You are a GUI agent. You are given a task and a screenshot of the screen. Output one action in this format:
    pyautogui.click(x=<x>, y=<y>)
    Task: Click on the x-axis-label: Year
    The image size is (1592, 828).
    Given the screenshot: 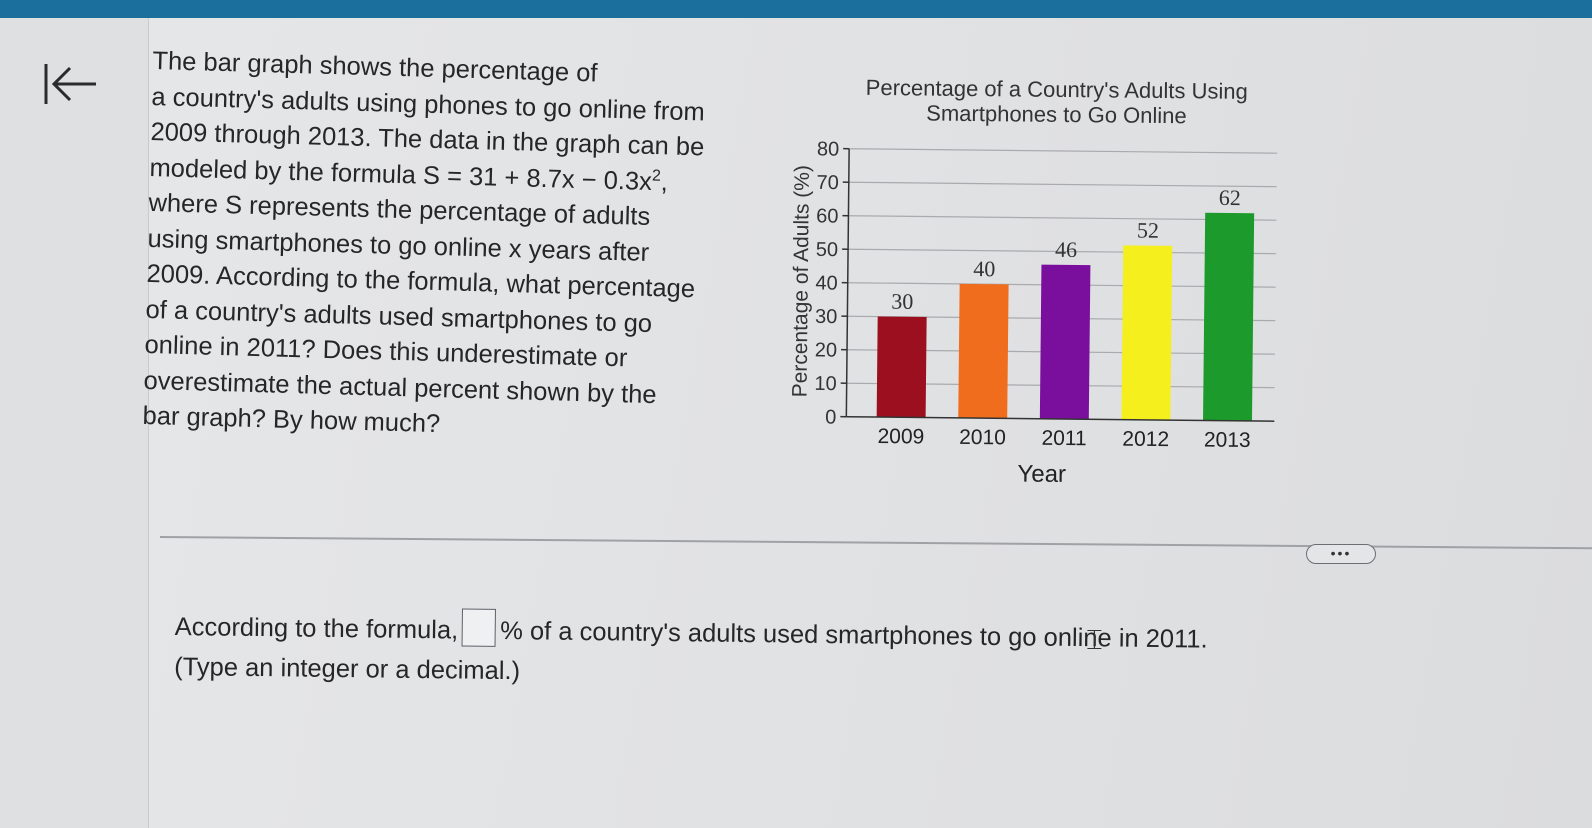 What is the action you would take?
    pyautogui.click(x=1041, y=475)
    